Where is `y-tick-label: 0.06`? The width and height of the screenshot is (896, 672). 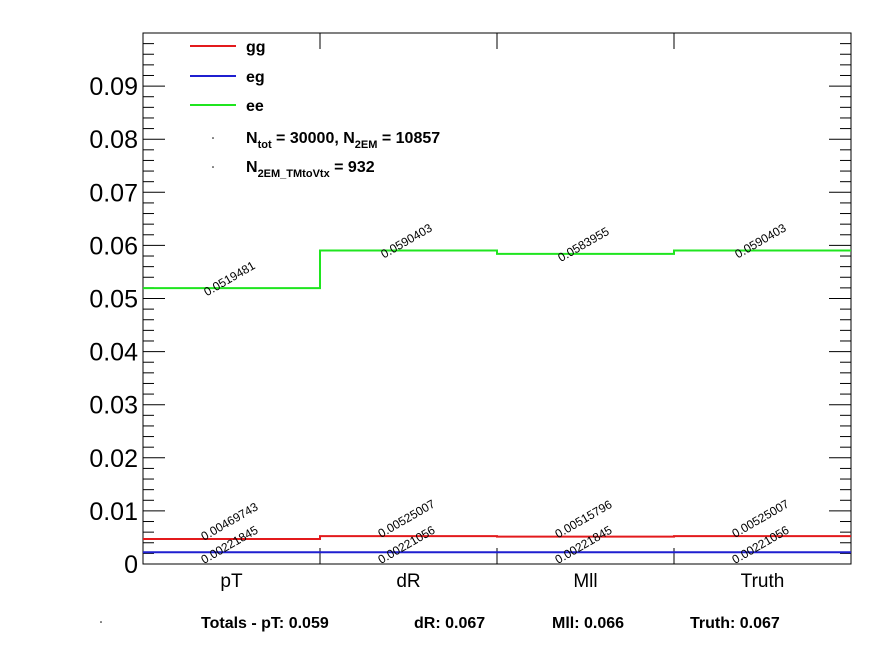
y-tick-label: 0.06 is located at coordinates (113, 246).